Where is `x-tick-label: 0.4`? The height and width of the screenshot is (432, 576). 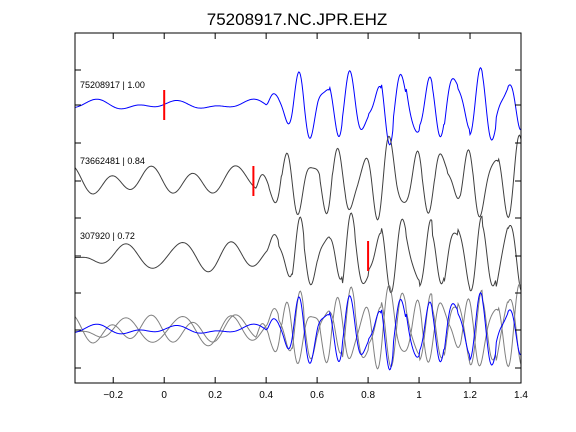
x-tick-label: 0.4 is located at coordinates (266, 395).